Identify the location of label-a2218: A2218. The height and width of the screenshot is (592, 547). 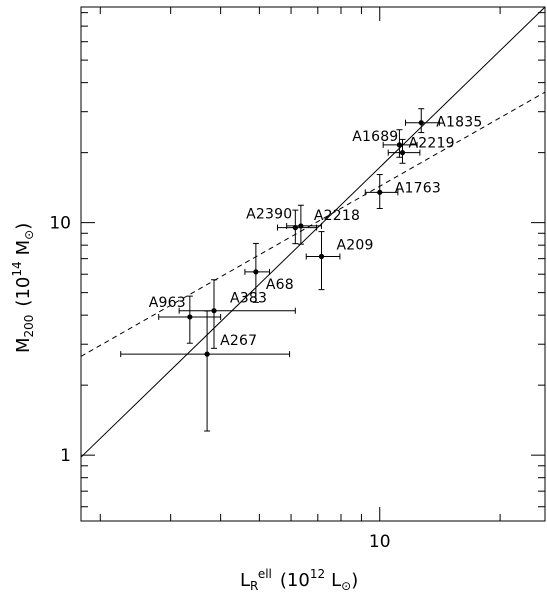
(337, 216).